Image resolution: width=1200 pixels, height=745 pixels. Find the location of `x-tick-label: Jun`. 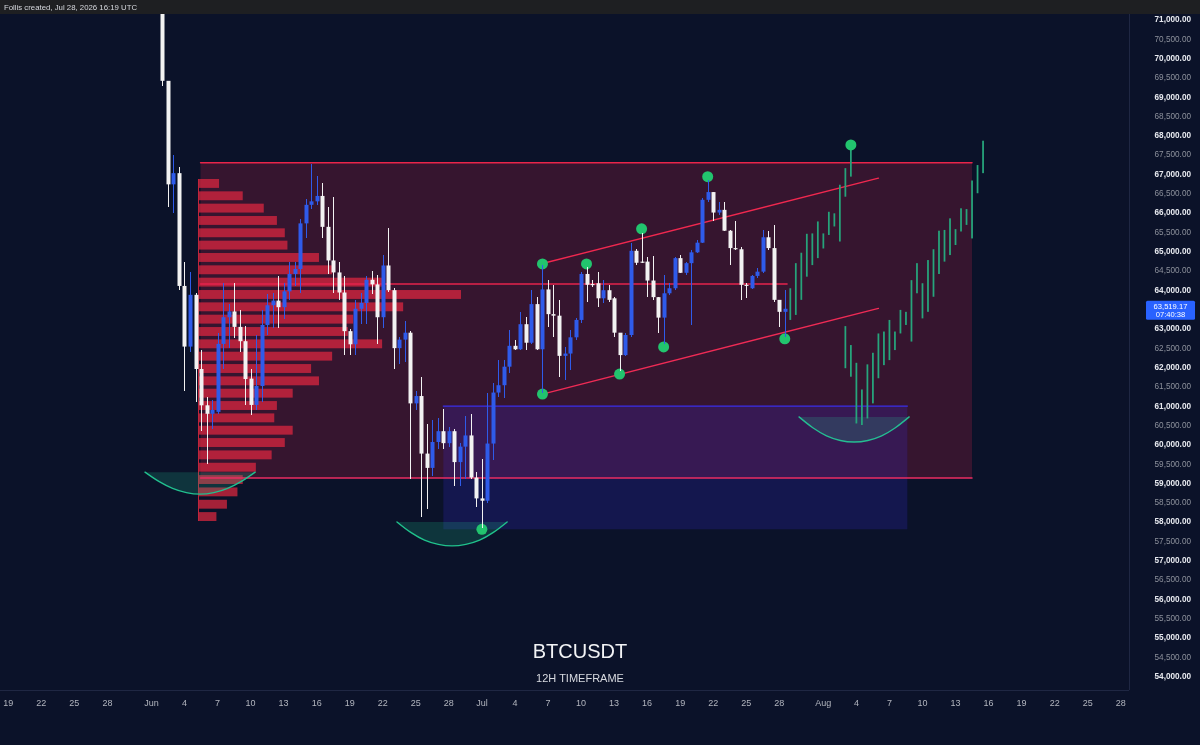

x-tick-label: Jun is located at coordinates (151, 703).